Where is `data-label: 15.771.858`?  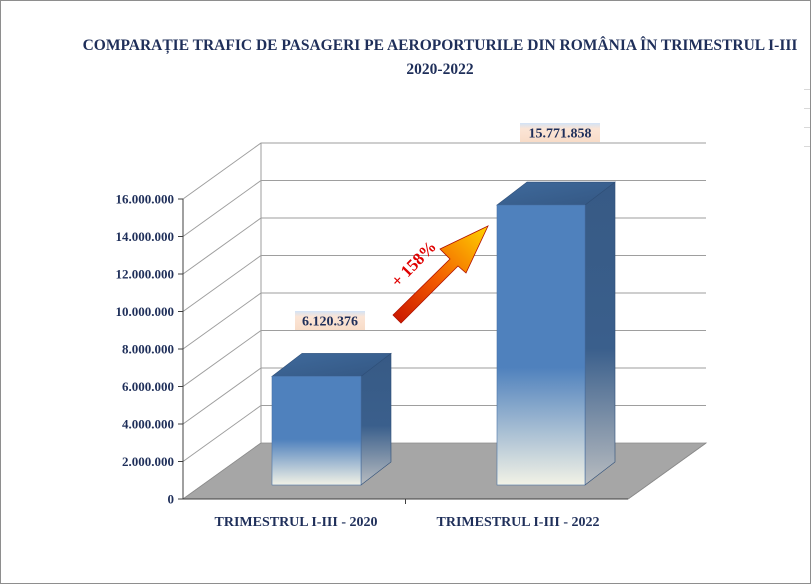 data-label: 15.771.858 is located at coordinates (560, 134).